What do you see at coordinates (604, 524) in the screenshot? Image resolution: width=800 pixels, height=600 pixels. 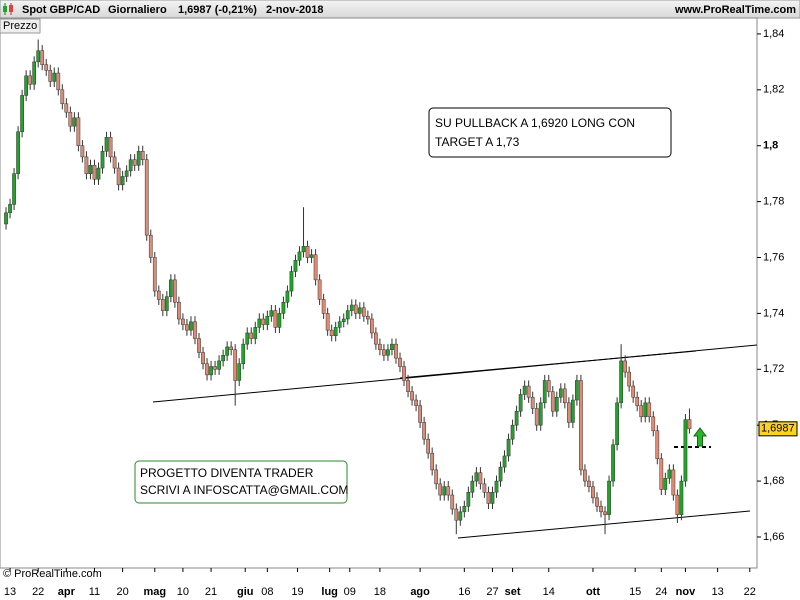 I see `trendline` at bounding box center [604, 524].